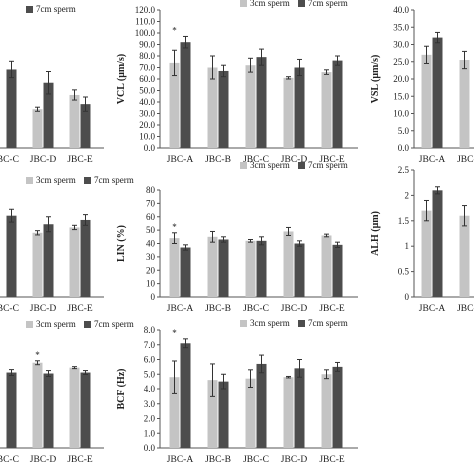 This screenshot has height=474, width=474. What do you see at coordinates (150, 419) in the screenshot?
I see `y-tick-label: 2.0` at bounding box center [150, 419].